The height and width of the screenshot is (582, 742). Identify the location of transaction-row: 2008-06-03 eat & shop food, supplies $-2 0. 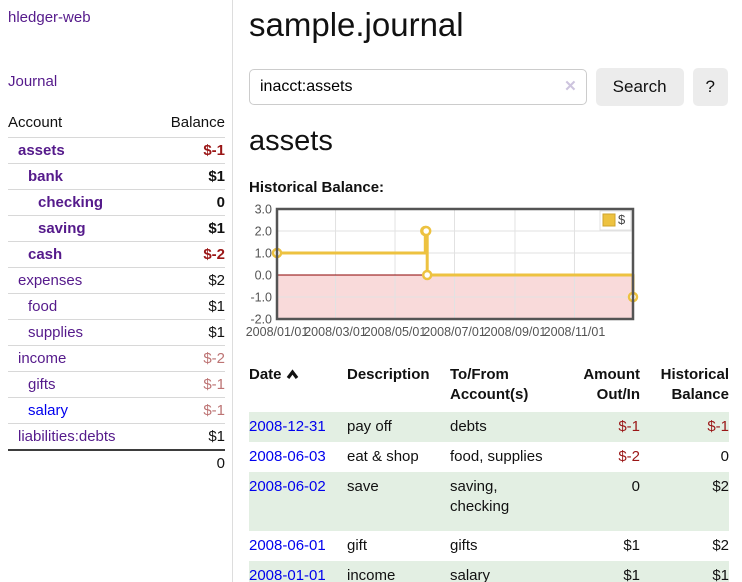
(489, 457).